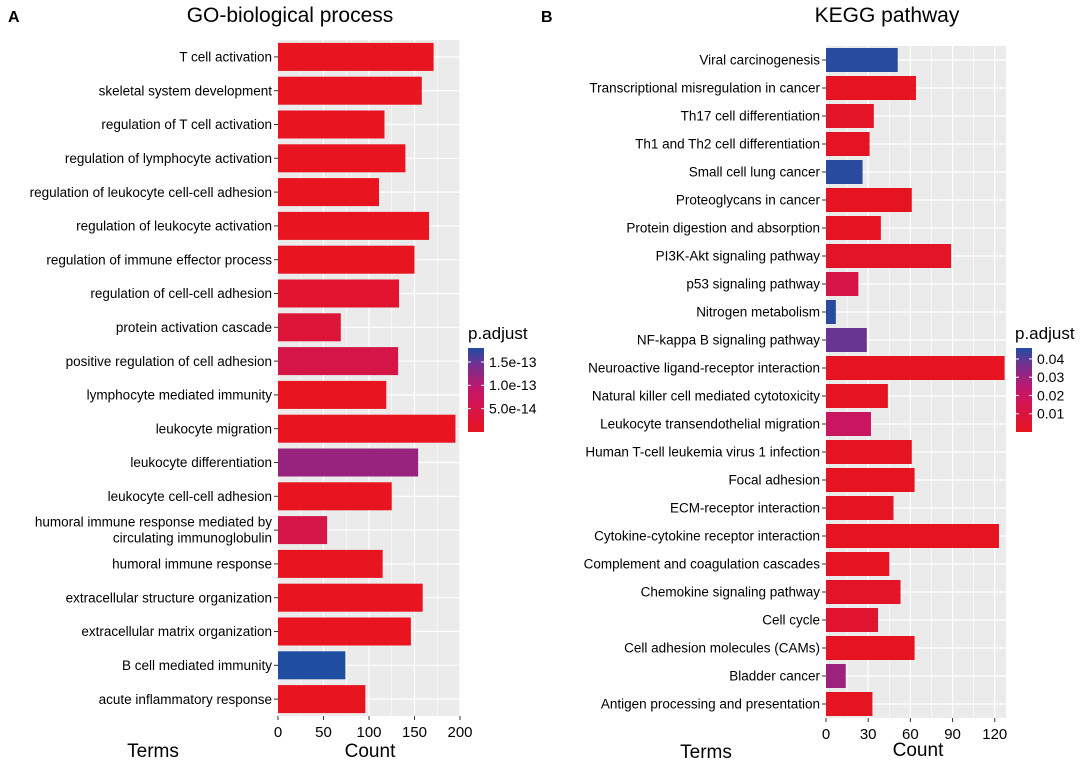 This screenshot has height=762, width=1084. I want to click on panel-b-legend-tick-label: 0.02, so click(1050, 395).